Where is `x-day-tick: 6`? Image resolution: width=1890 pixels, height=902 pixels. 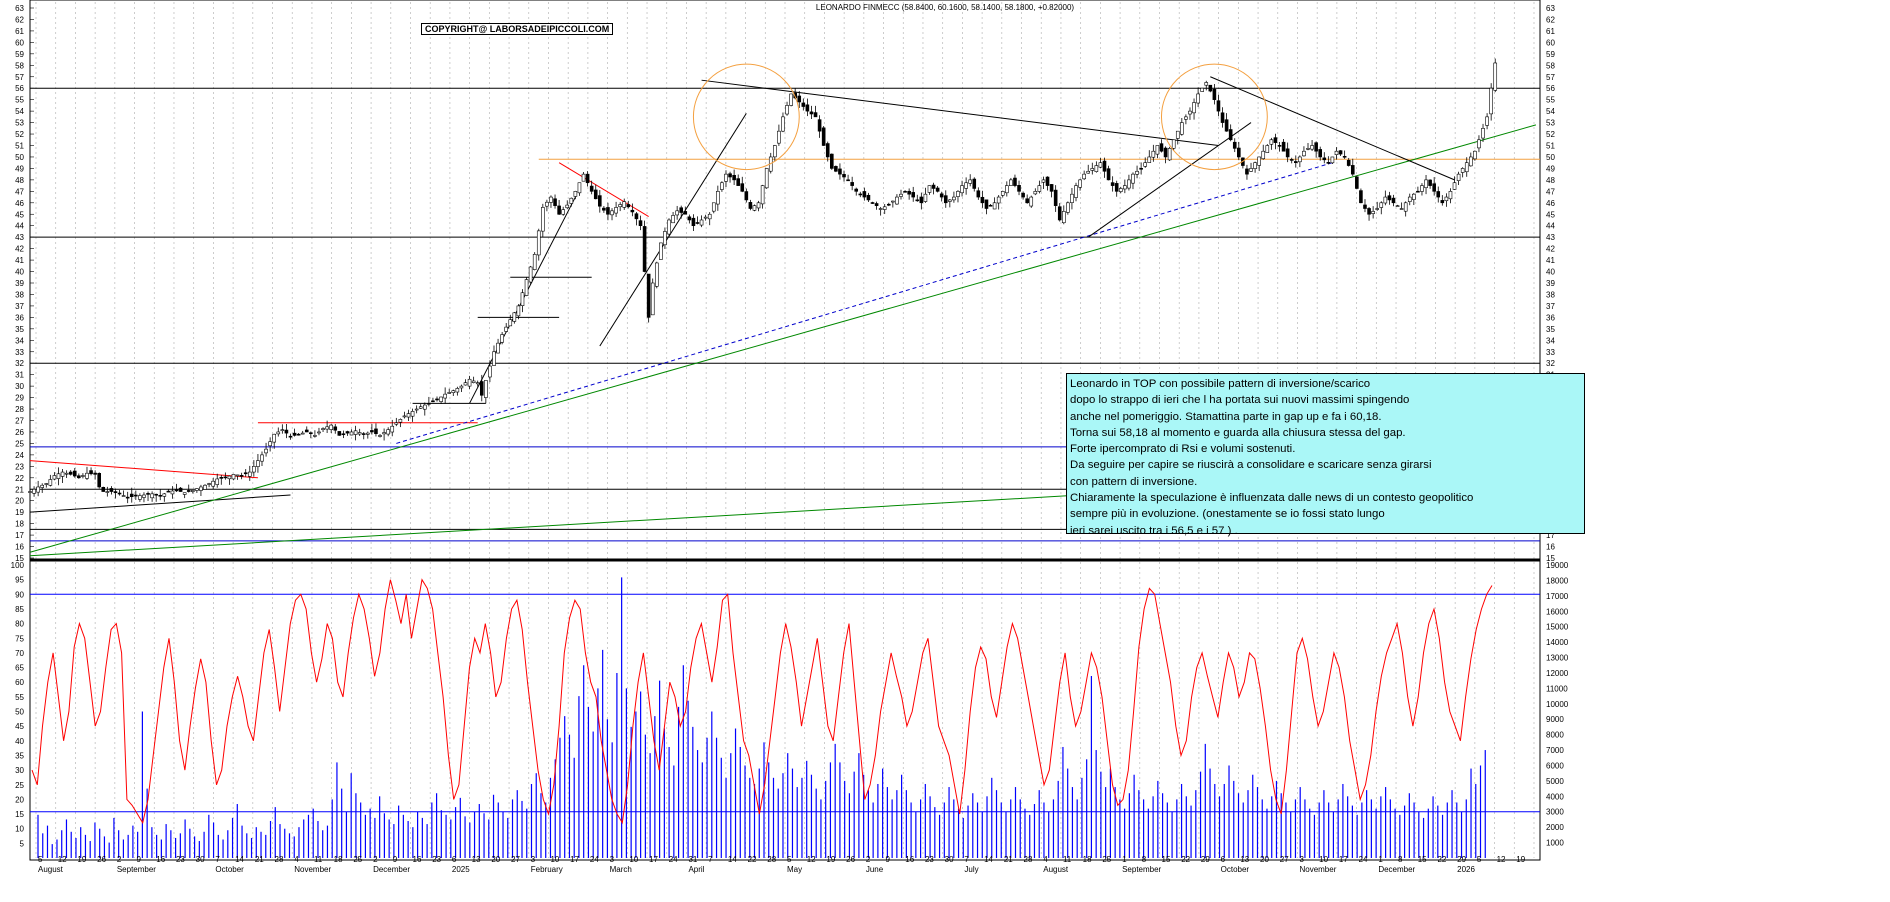
x-day-tick: 6 is located at coordinates (454, 859).